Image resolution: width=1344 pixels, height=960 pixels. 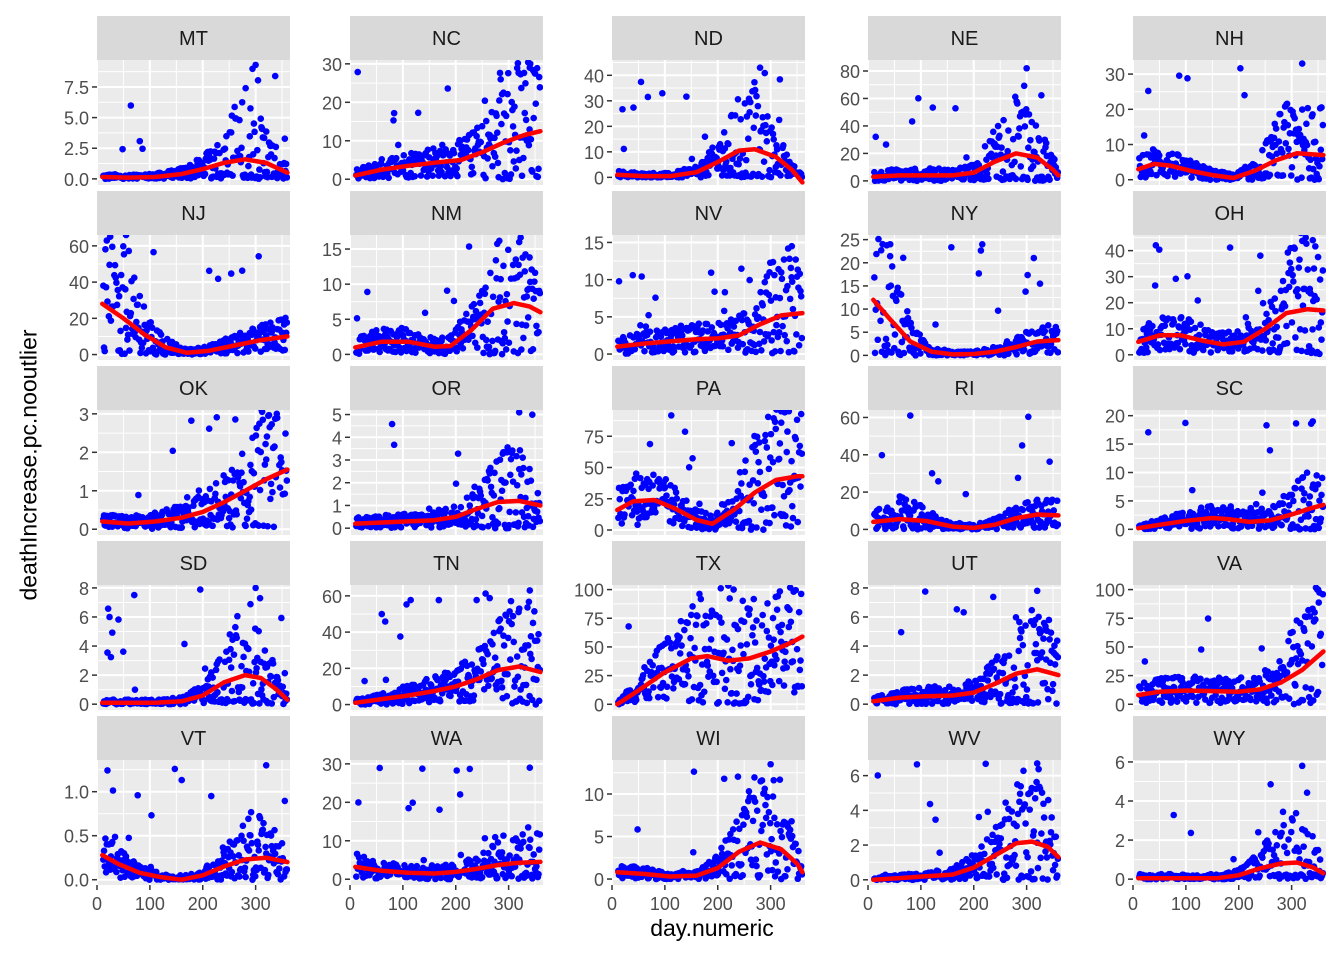 I want to click on y-tick-label: 2, so click(x=84, y=676).